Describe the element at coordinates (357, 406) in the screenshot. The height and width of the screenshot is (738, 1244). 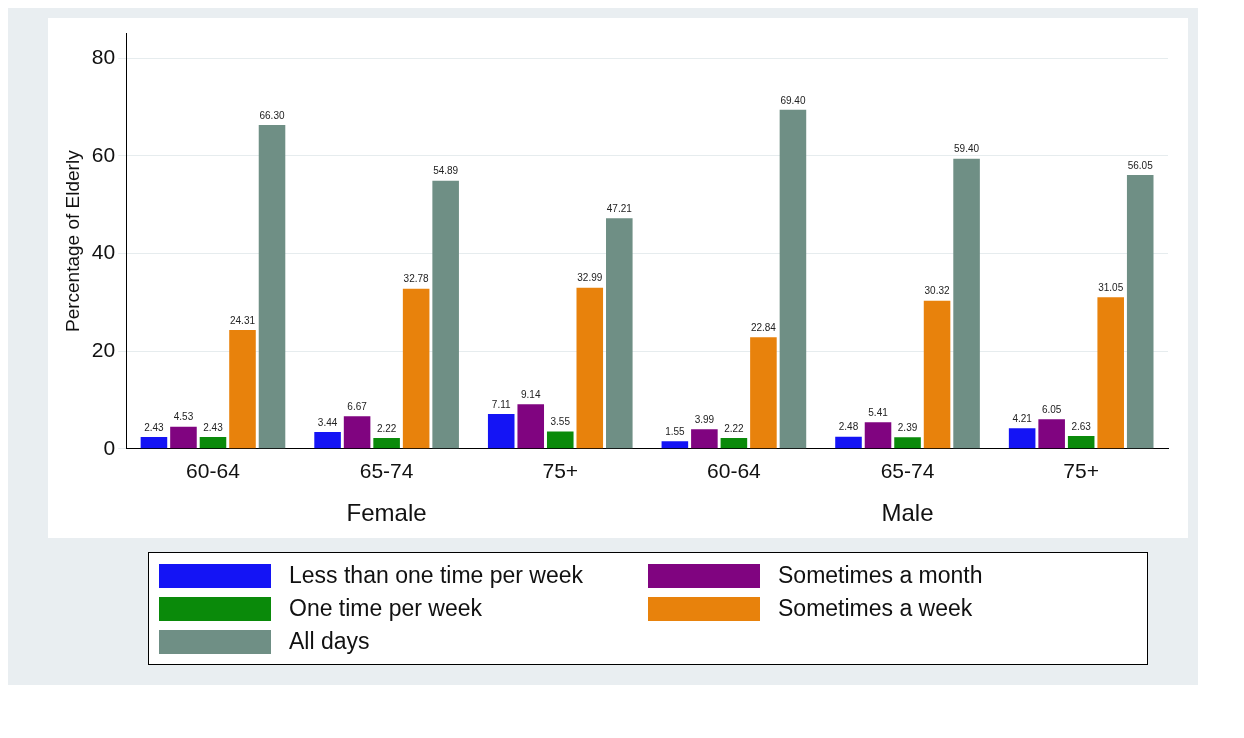
I see `data-label: 6.67` at that location.